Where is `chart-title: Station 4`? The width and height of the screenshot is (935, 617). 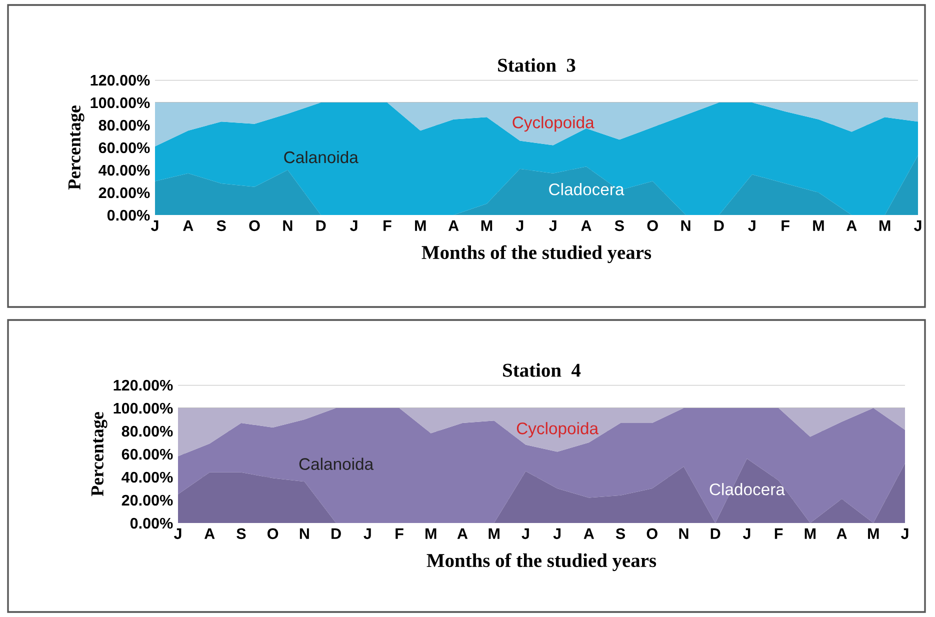
chart-title: Station 4 is located at coordinates (542, 370).